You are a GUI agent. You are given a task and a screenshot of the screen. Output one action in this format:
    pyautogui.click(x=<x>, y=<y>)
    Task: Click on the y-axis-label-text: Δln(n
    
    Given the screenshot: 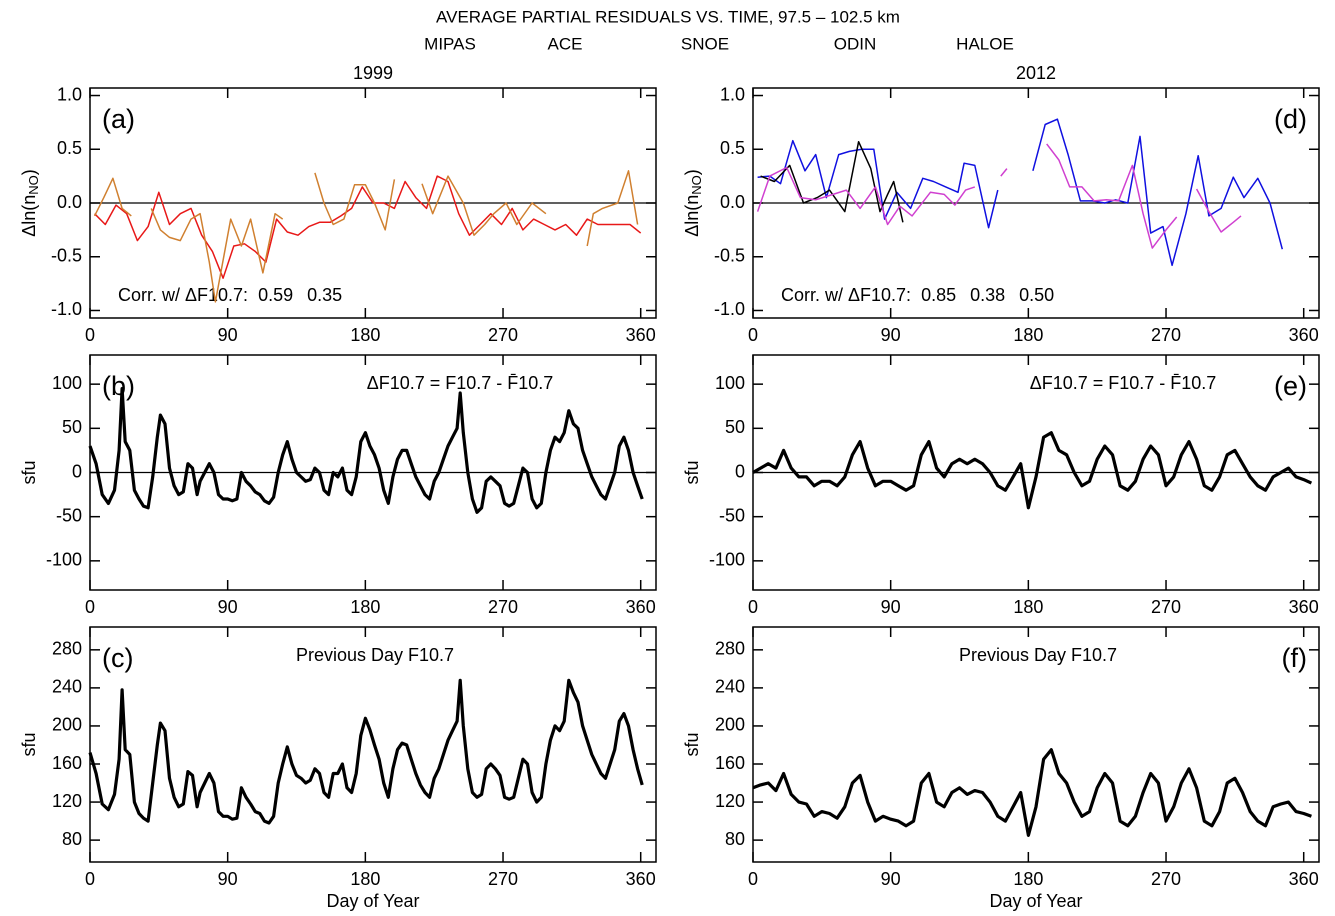 What is the action you would take?
    pyautogui.click(x=29, y=216)
    